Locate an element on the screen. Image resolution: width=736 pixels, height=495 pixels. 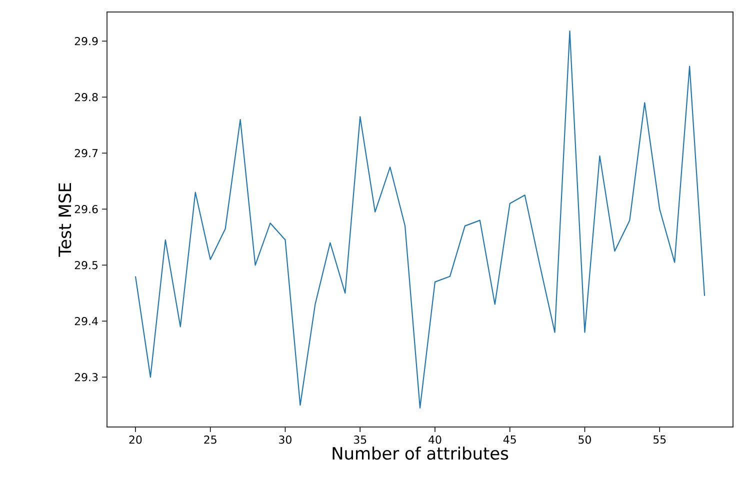
x-tick-label: 50 is located at coordinates (584, 440).